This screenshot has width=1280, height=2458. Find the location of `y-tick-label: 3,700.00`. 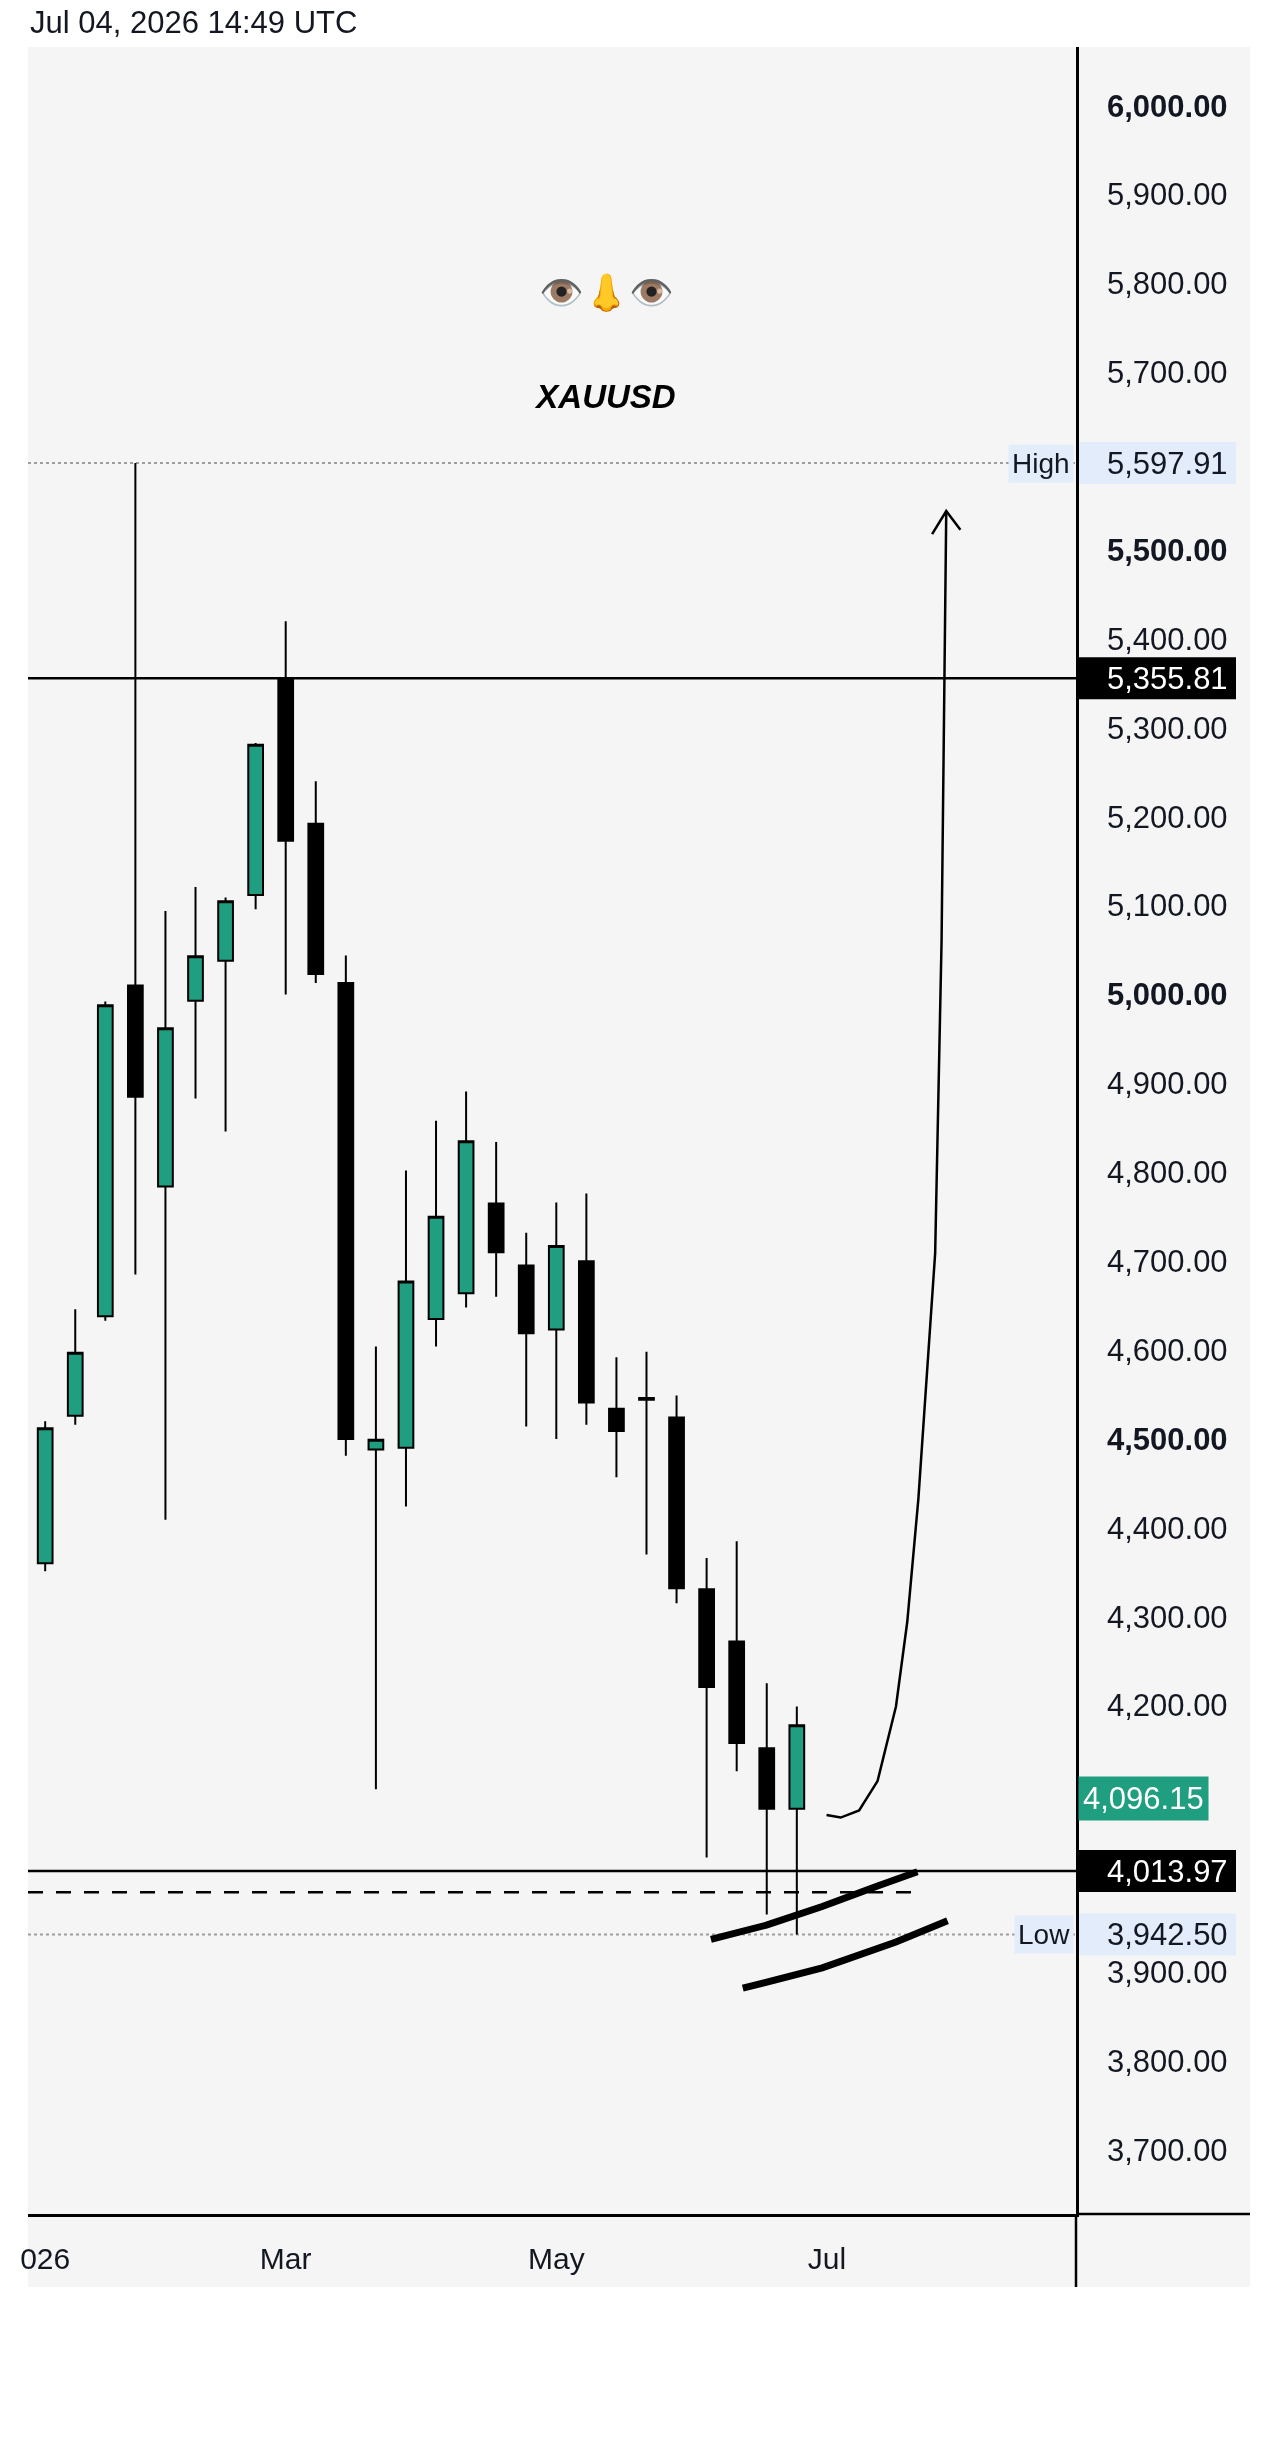

y-tick-label: 3,700.00 is located at coordinates (1167, 2150).